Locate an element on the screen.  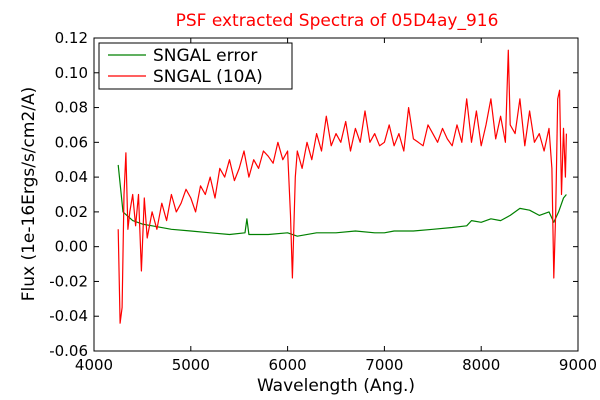
y-tick-label: -0.06 is located at coordinates (68, 351).